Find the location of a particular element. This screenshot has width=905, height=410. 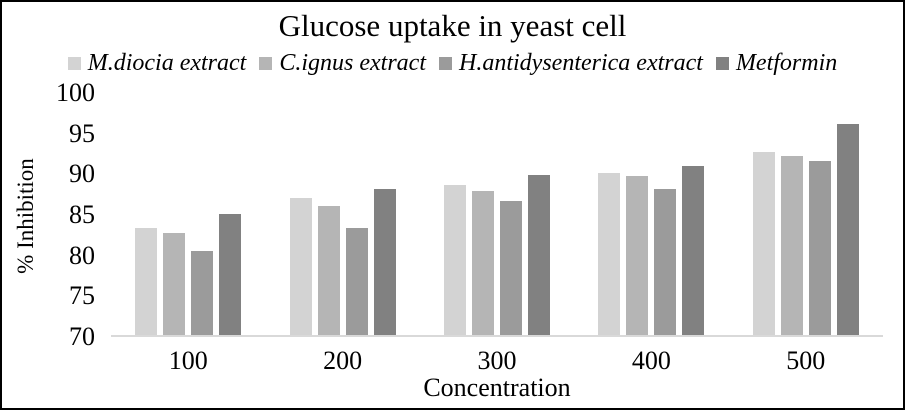

y-tick-label: 95 is located at coordinates (82, 133).